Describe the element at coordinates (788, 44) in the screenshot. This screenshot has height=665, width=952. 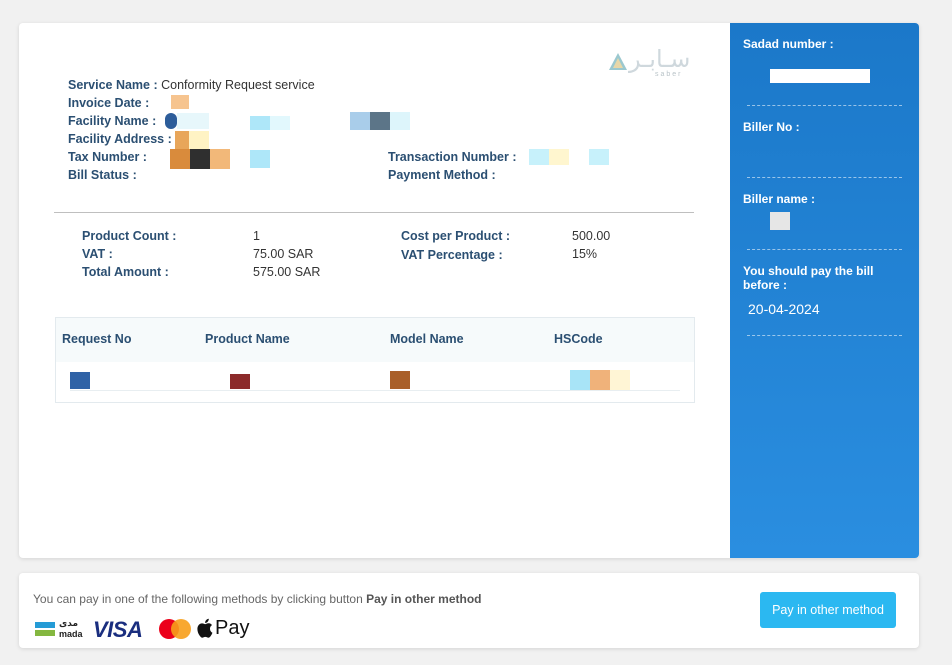
I see `sadad-number-label: Sadad number :` at that location.